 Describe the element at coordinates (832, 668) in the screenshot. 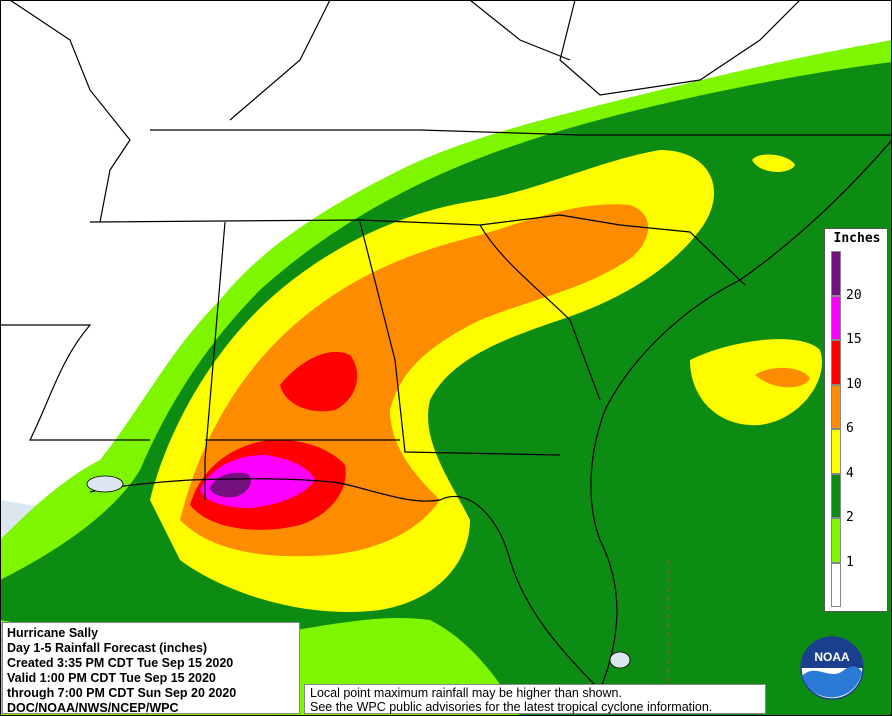

I see `noaa-logo: NOAA` at that location.